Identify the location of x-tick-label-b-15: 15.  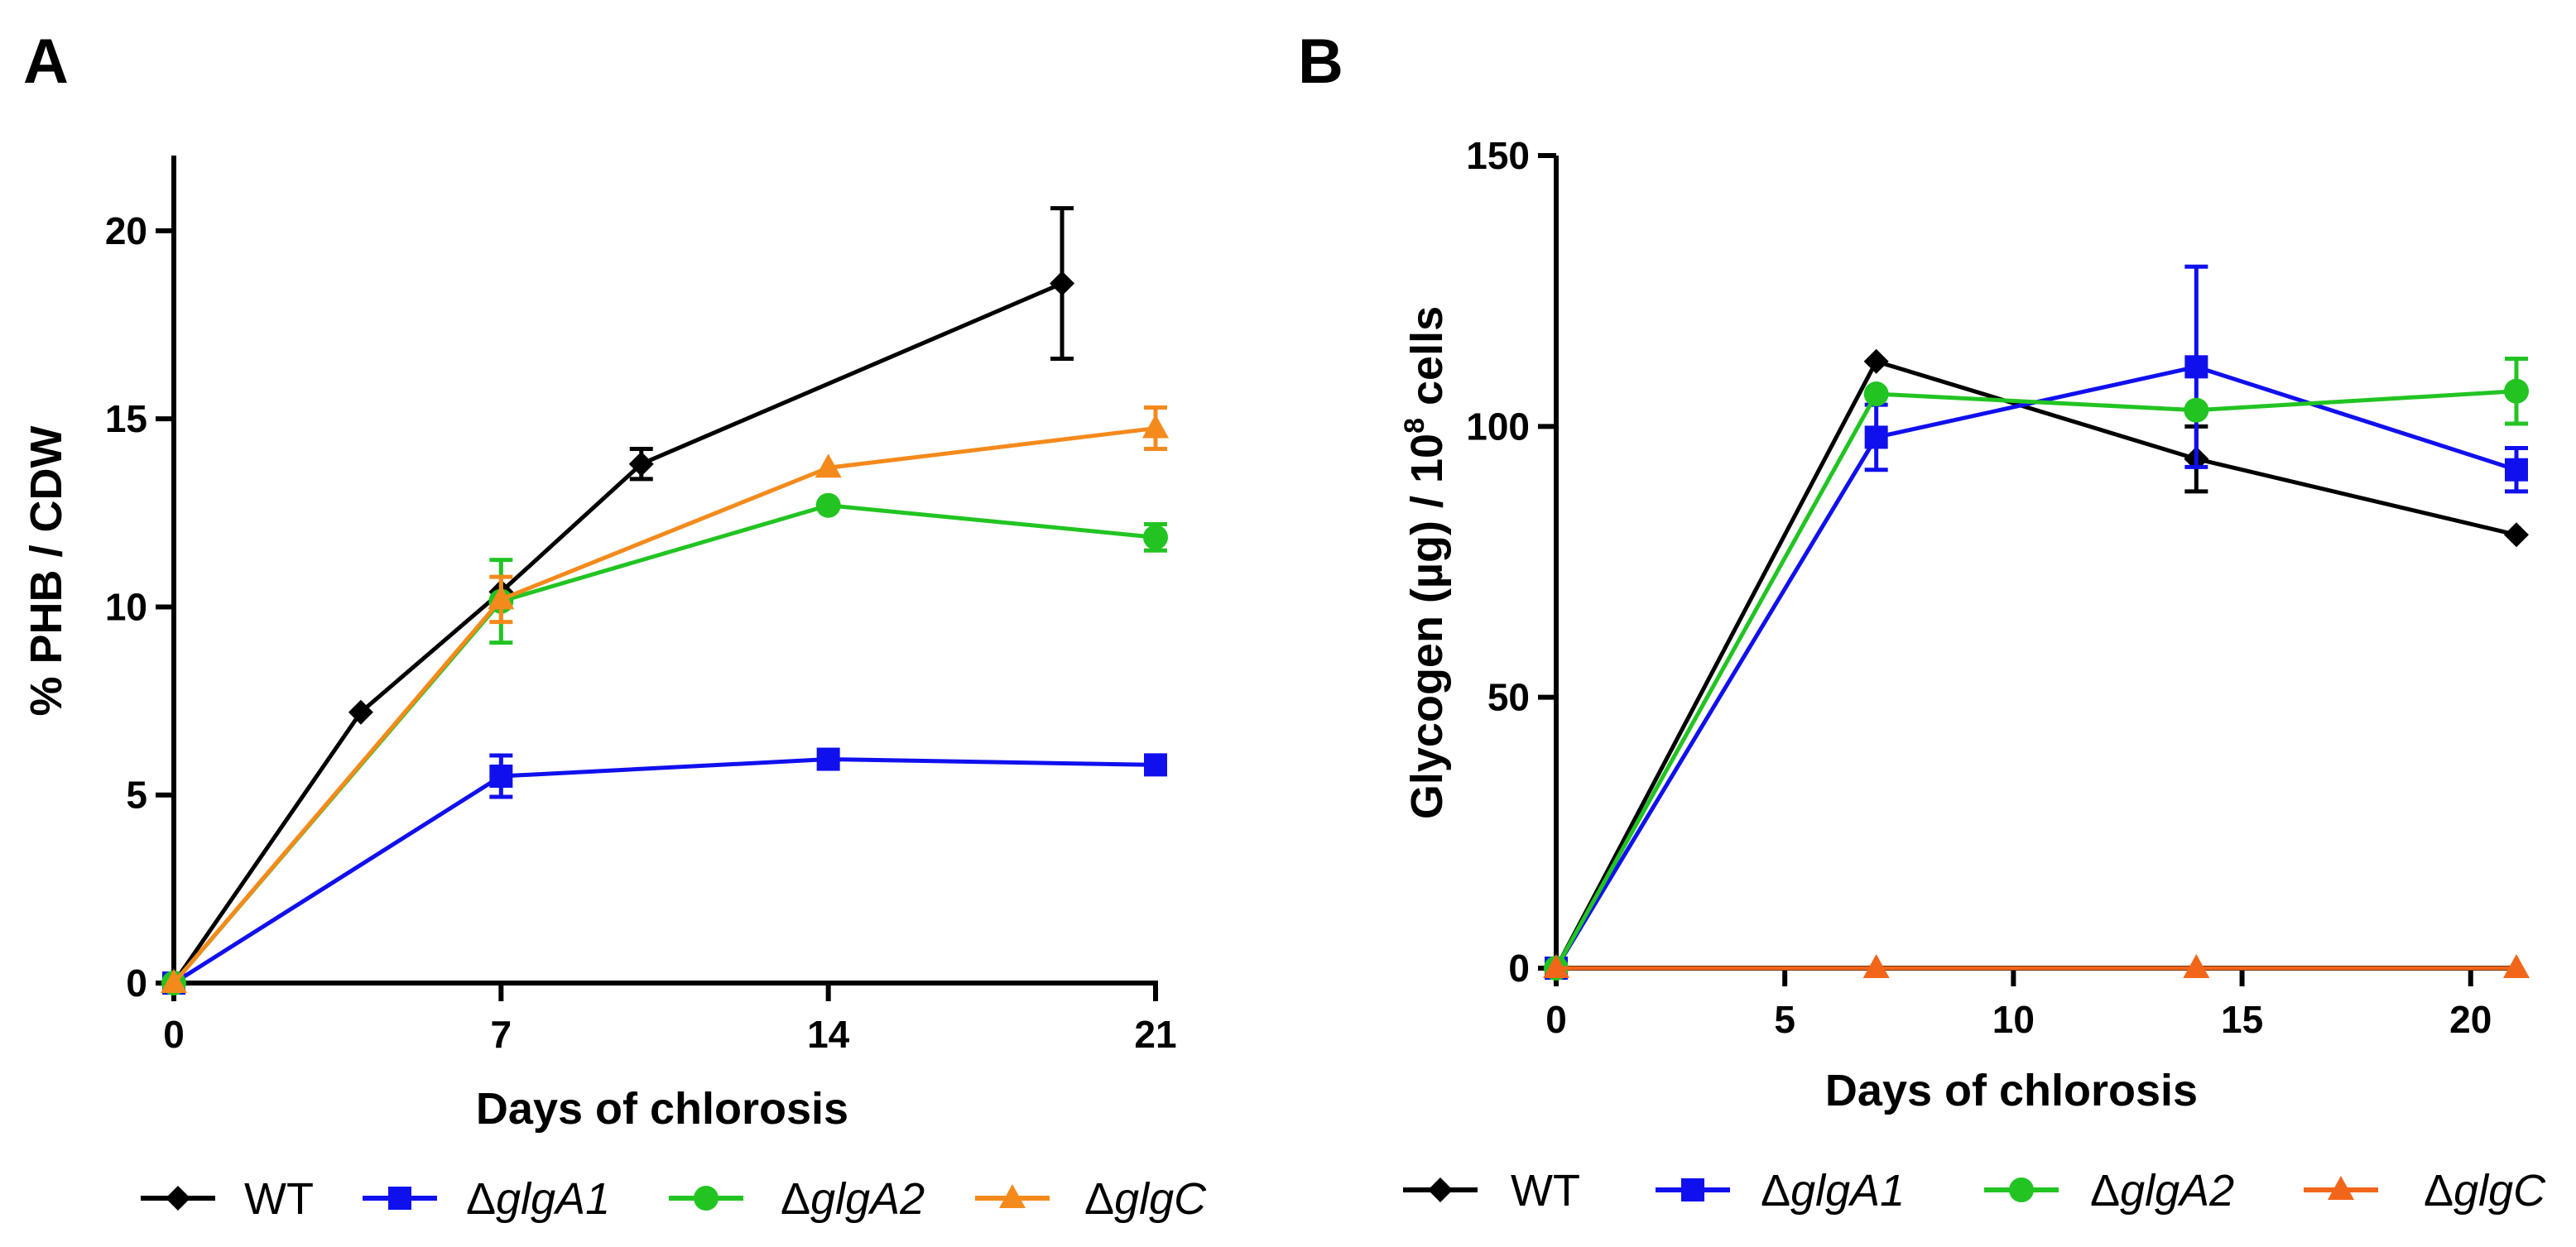
(2242, 1019).